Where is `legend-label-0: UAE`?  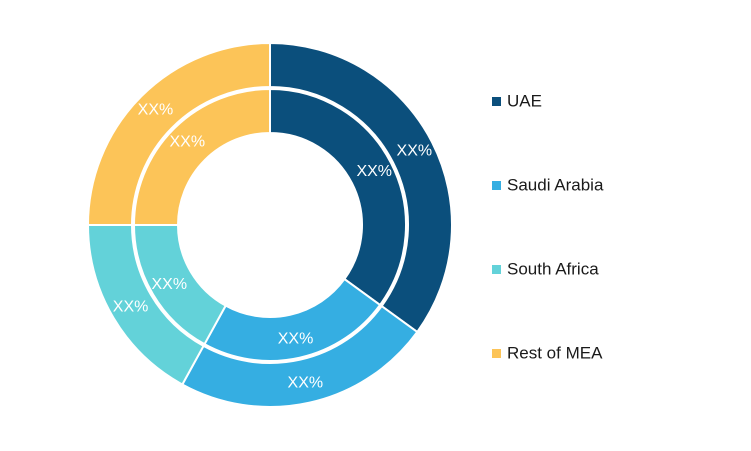 legend-label-0: UAE is located at coordinates (524, 100).